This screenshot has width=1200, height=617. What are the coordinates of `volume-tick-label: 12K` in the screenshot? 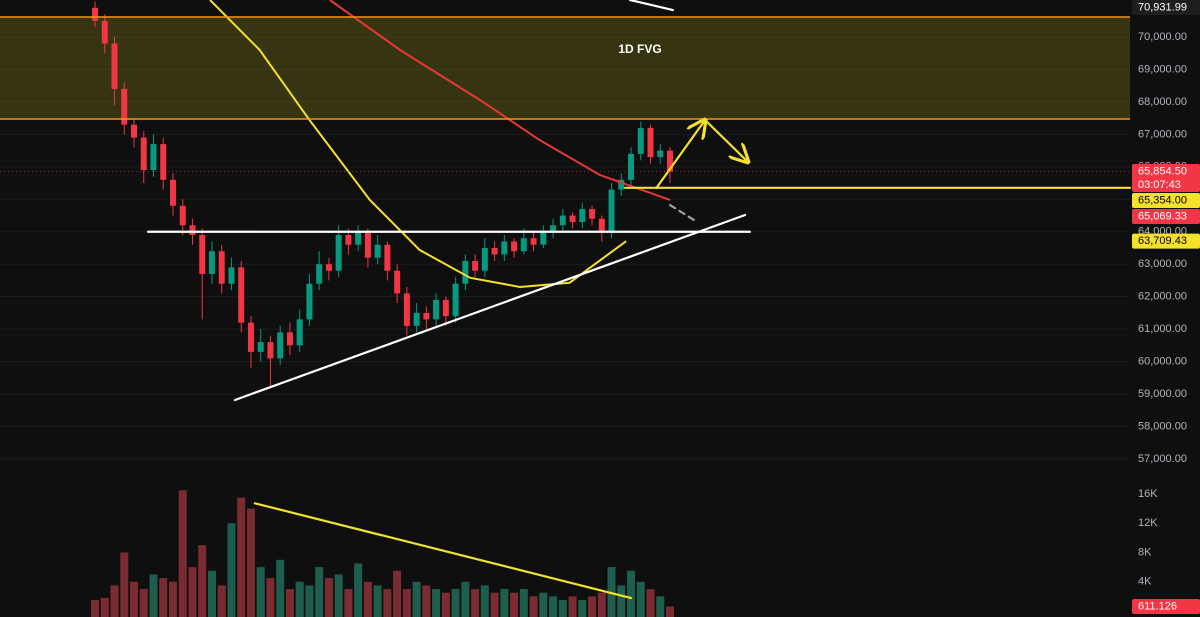 It's located at (1148, 523).